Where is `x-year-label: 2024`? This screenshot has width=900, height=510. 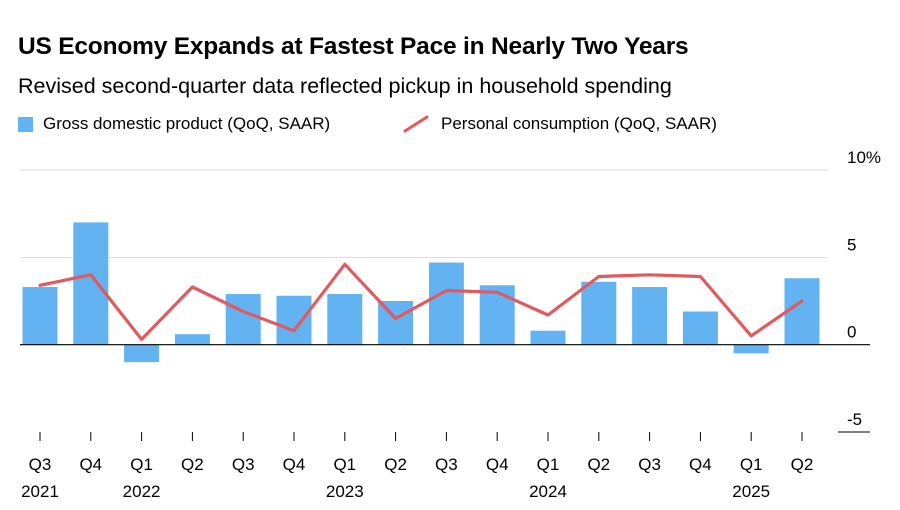
x-year-label: 2024 is located at coordinates (548, 491).